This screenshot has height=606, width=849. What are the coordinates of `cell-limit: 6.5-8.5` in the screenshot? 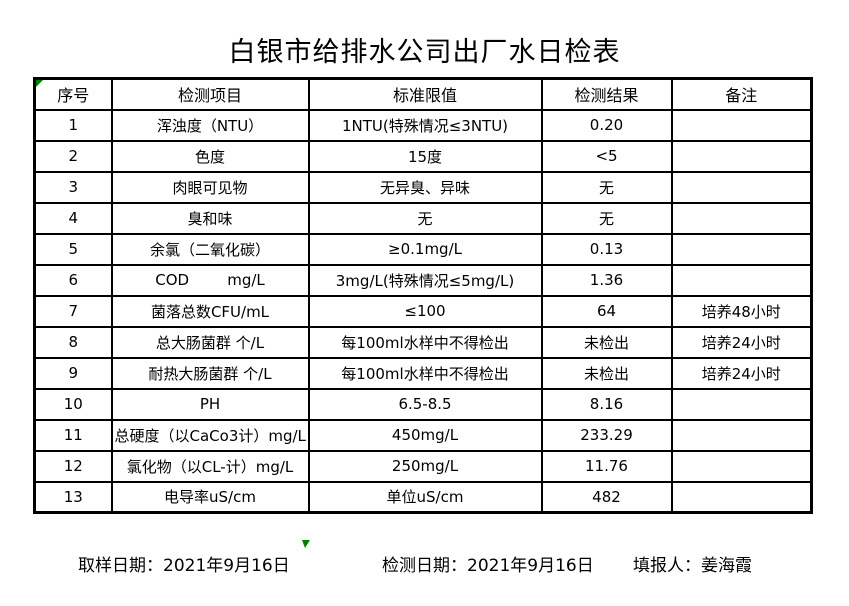 It's located at (425, 404).